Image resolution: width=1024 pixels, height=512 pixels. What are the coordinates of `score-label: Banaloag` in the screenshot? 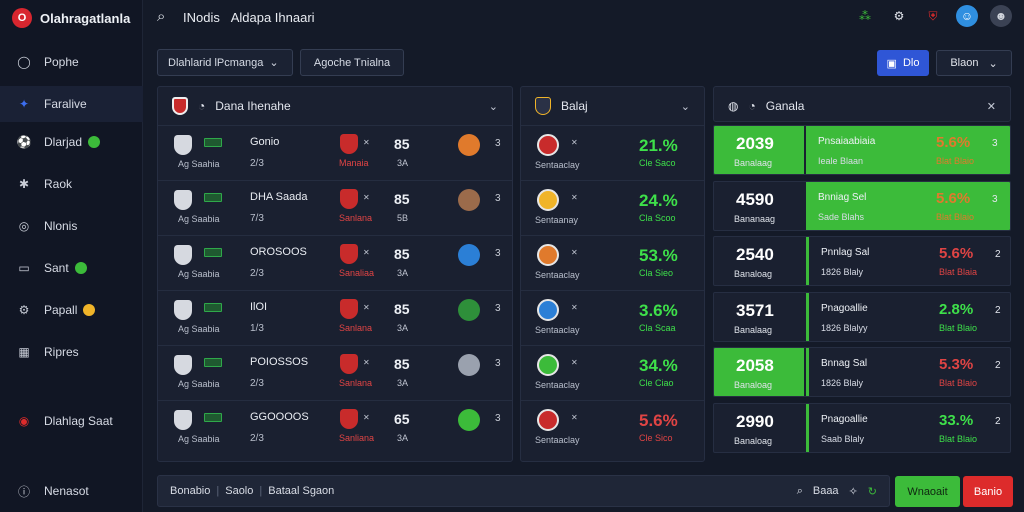 It's located at (753, 385).